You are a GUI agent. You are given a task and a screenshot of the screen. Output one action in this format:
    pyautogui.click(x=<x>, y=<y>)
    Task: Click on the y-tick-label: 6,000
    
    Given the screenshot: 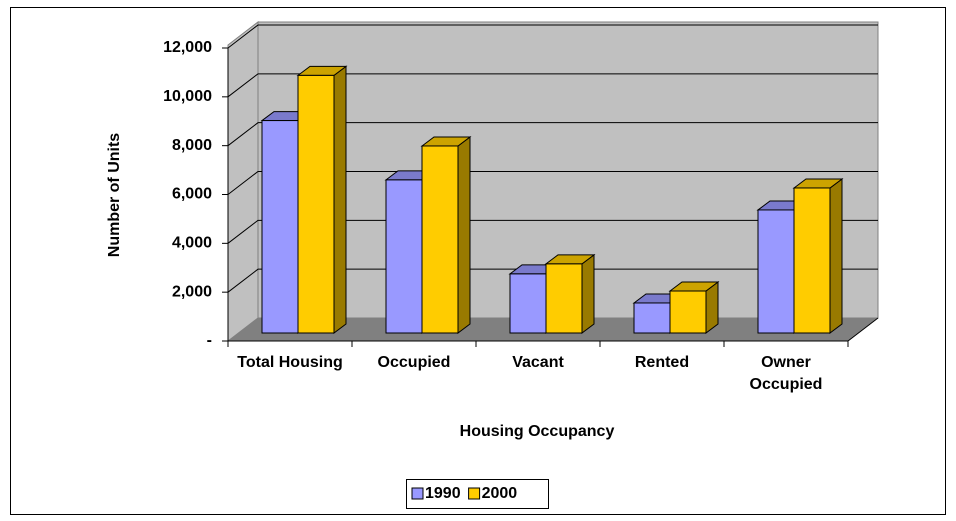 What is the action you would take?
    pyautogui.click(x=192, y=194)
    